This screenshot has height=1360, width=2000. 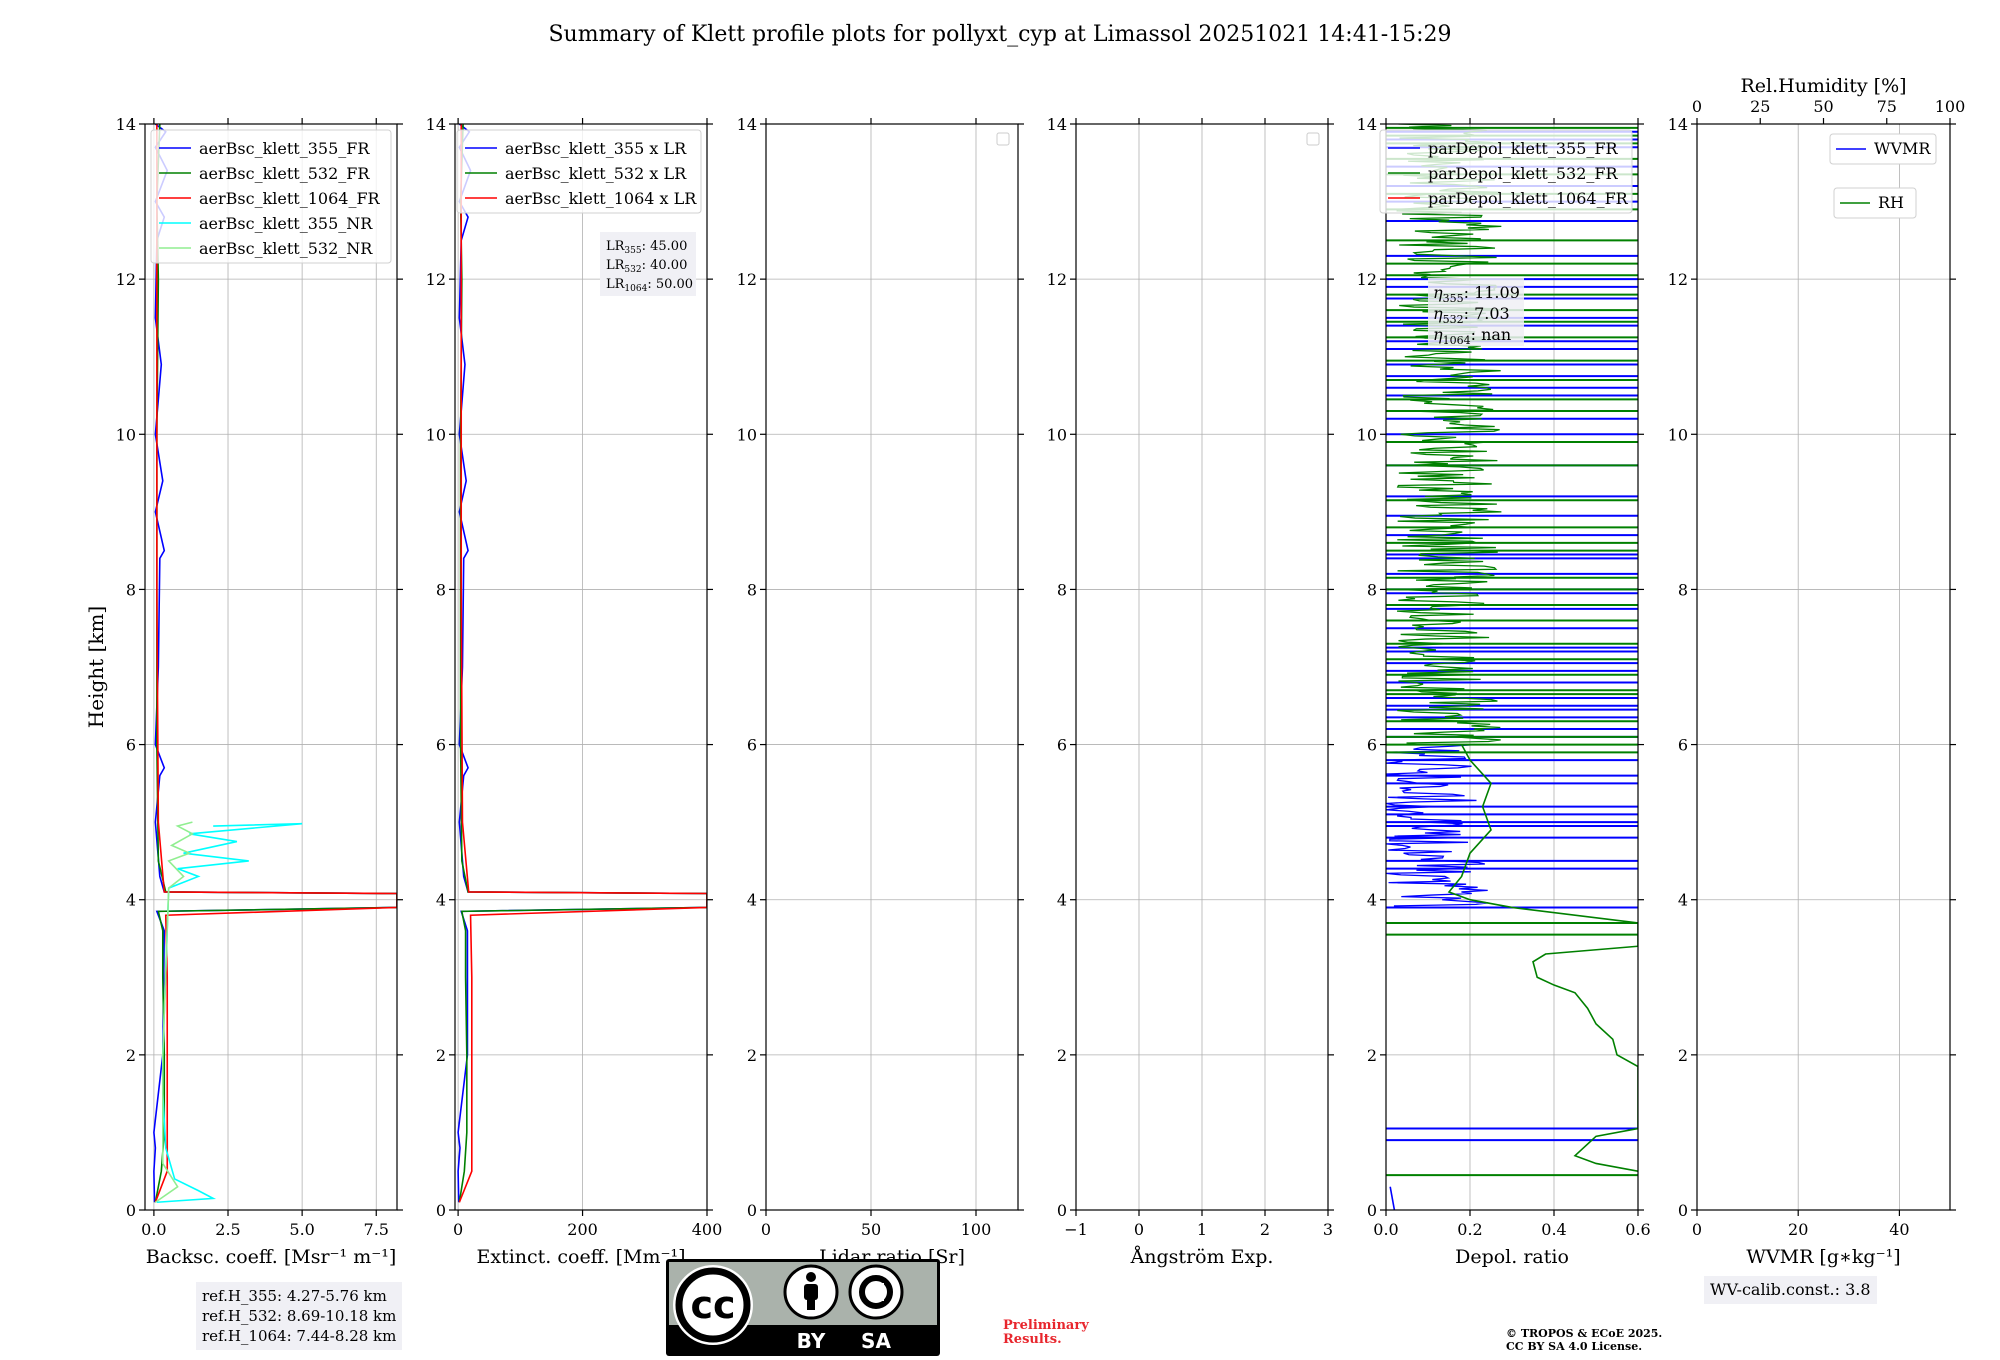 I want to click on xtick-label: 200, so click(x=582, y=1229).